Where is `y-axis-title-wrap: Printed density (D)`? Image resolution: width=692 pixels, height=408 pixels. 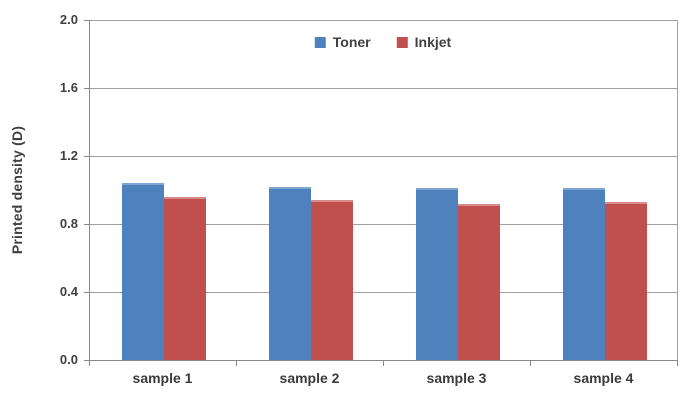 y-axis-title-wrap: Printed density (D) is located at coordinates (17, 190).